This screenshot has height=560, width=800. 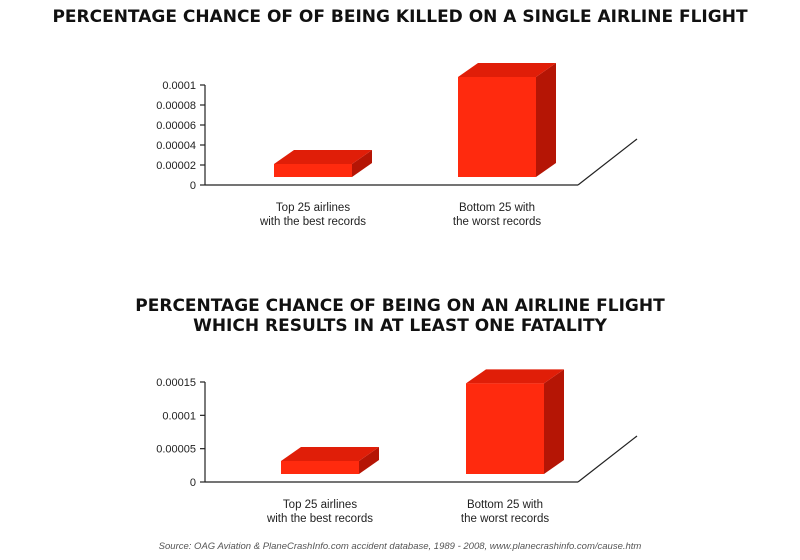 What do you see at coordinates (176, 450) in the screenshot?
I see `y-tick-label: 0.00005` at bounding box center [176, 450].